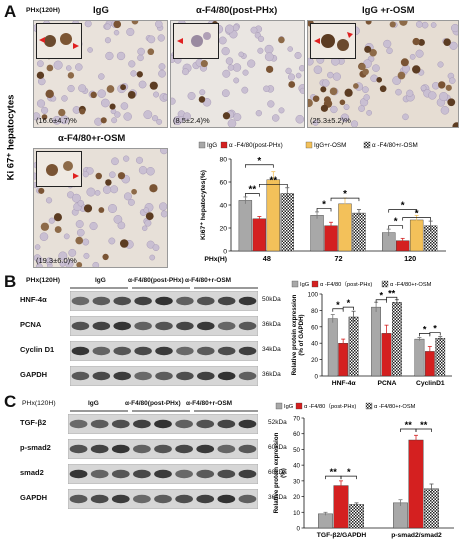 The width and height of the screenshot is (460, 550). What do you see at coordinates (92, 138) in the screenshot?
I see `micro-title-f480-osm: α-F4/80+r-OSM` at bounding box center [92, 138].